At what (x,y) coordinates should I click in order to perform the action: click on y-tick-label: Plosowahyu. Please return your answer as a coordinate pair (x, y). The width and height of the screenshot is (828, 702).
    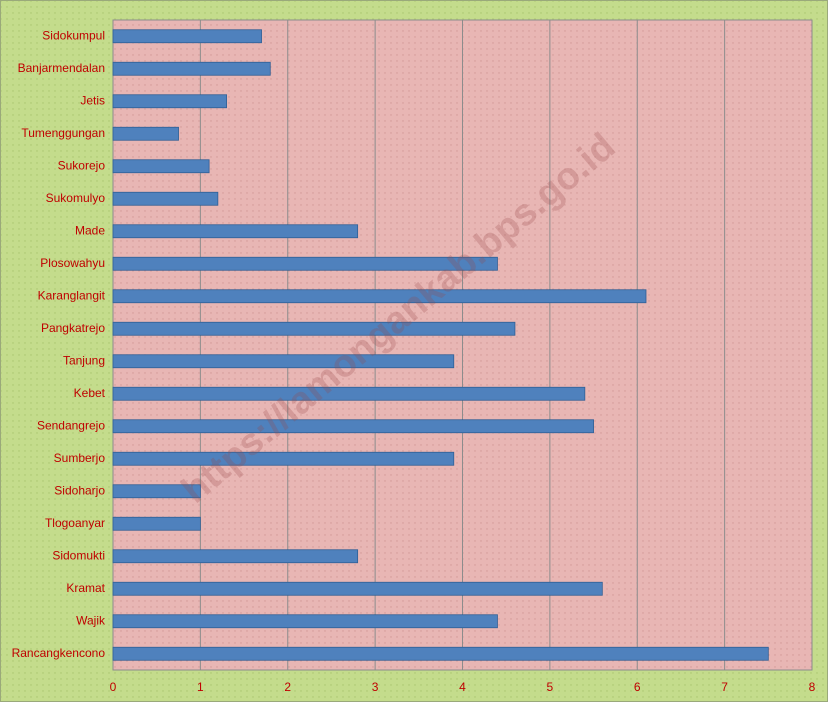
    Looking at the image, I should click on (72, 263).